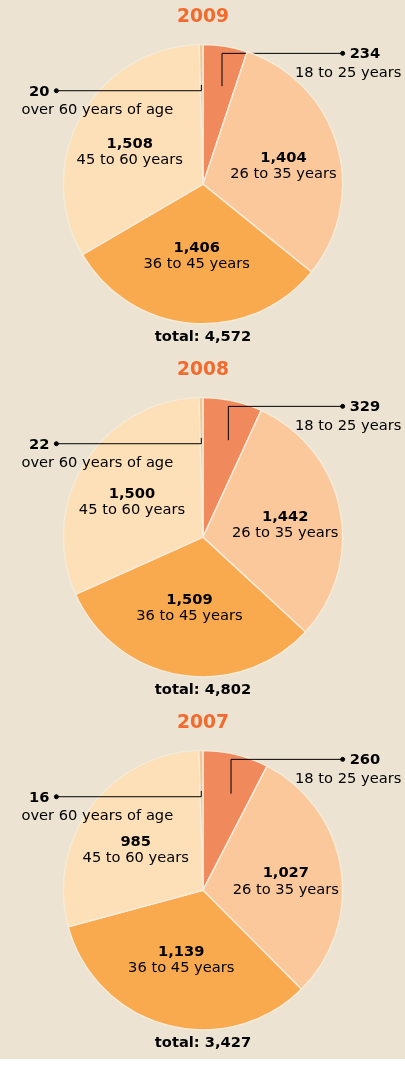 The height and width of the screenshot is (1068, 405). What do you see at coordinates (283, 157) in the screenshot?
I see `data-label: 1,404` at bounding box center [283, 157].